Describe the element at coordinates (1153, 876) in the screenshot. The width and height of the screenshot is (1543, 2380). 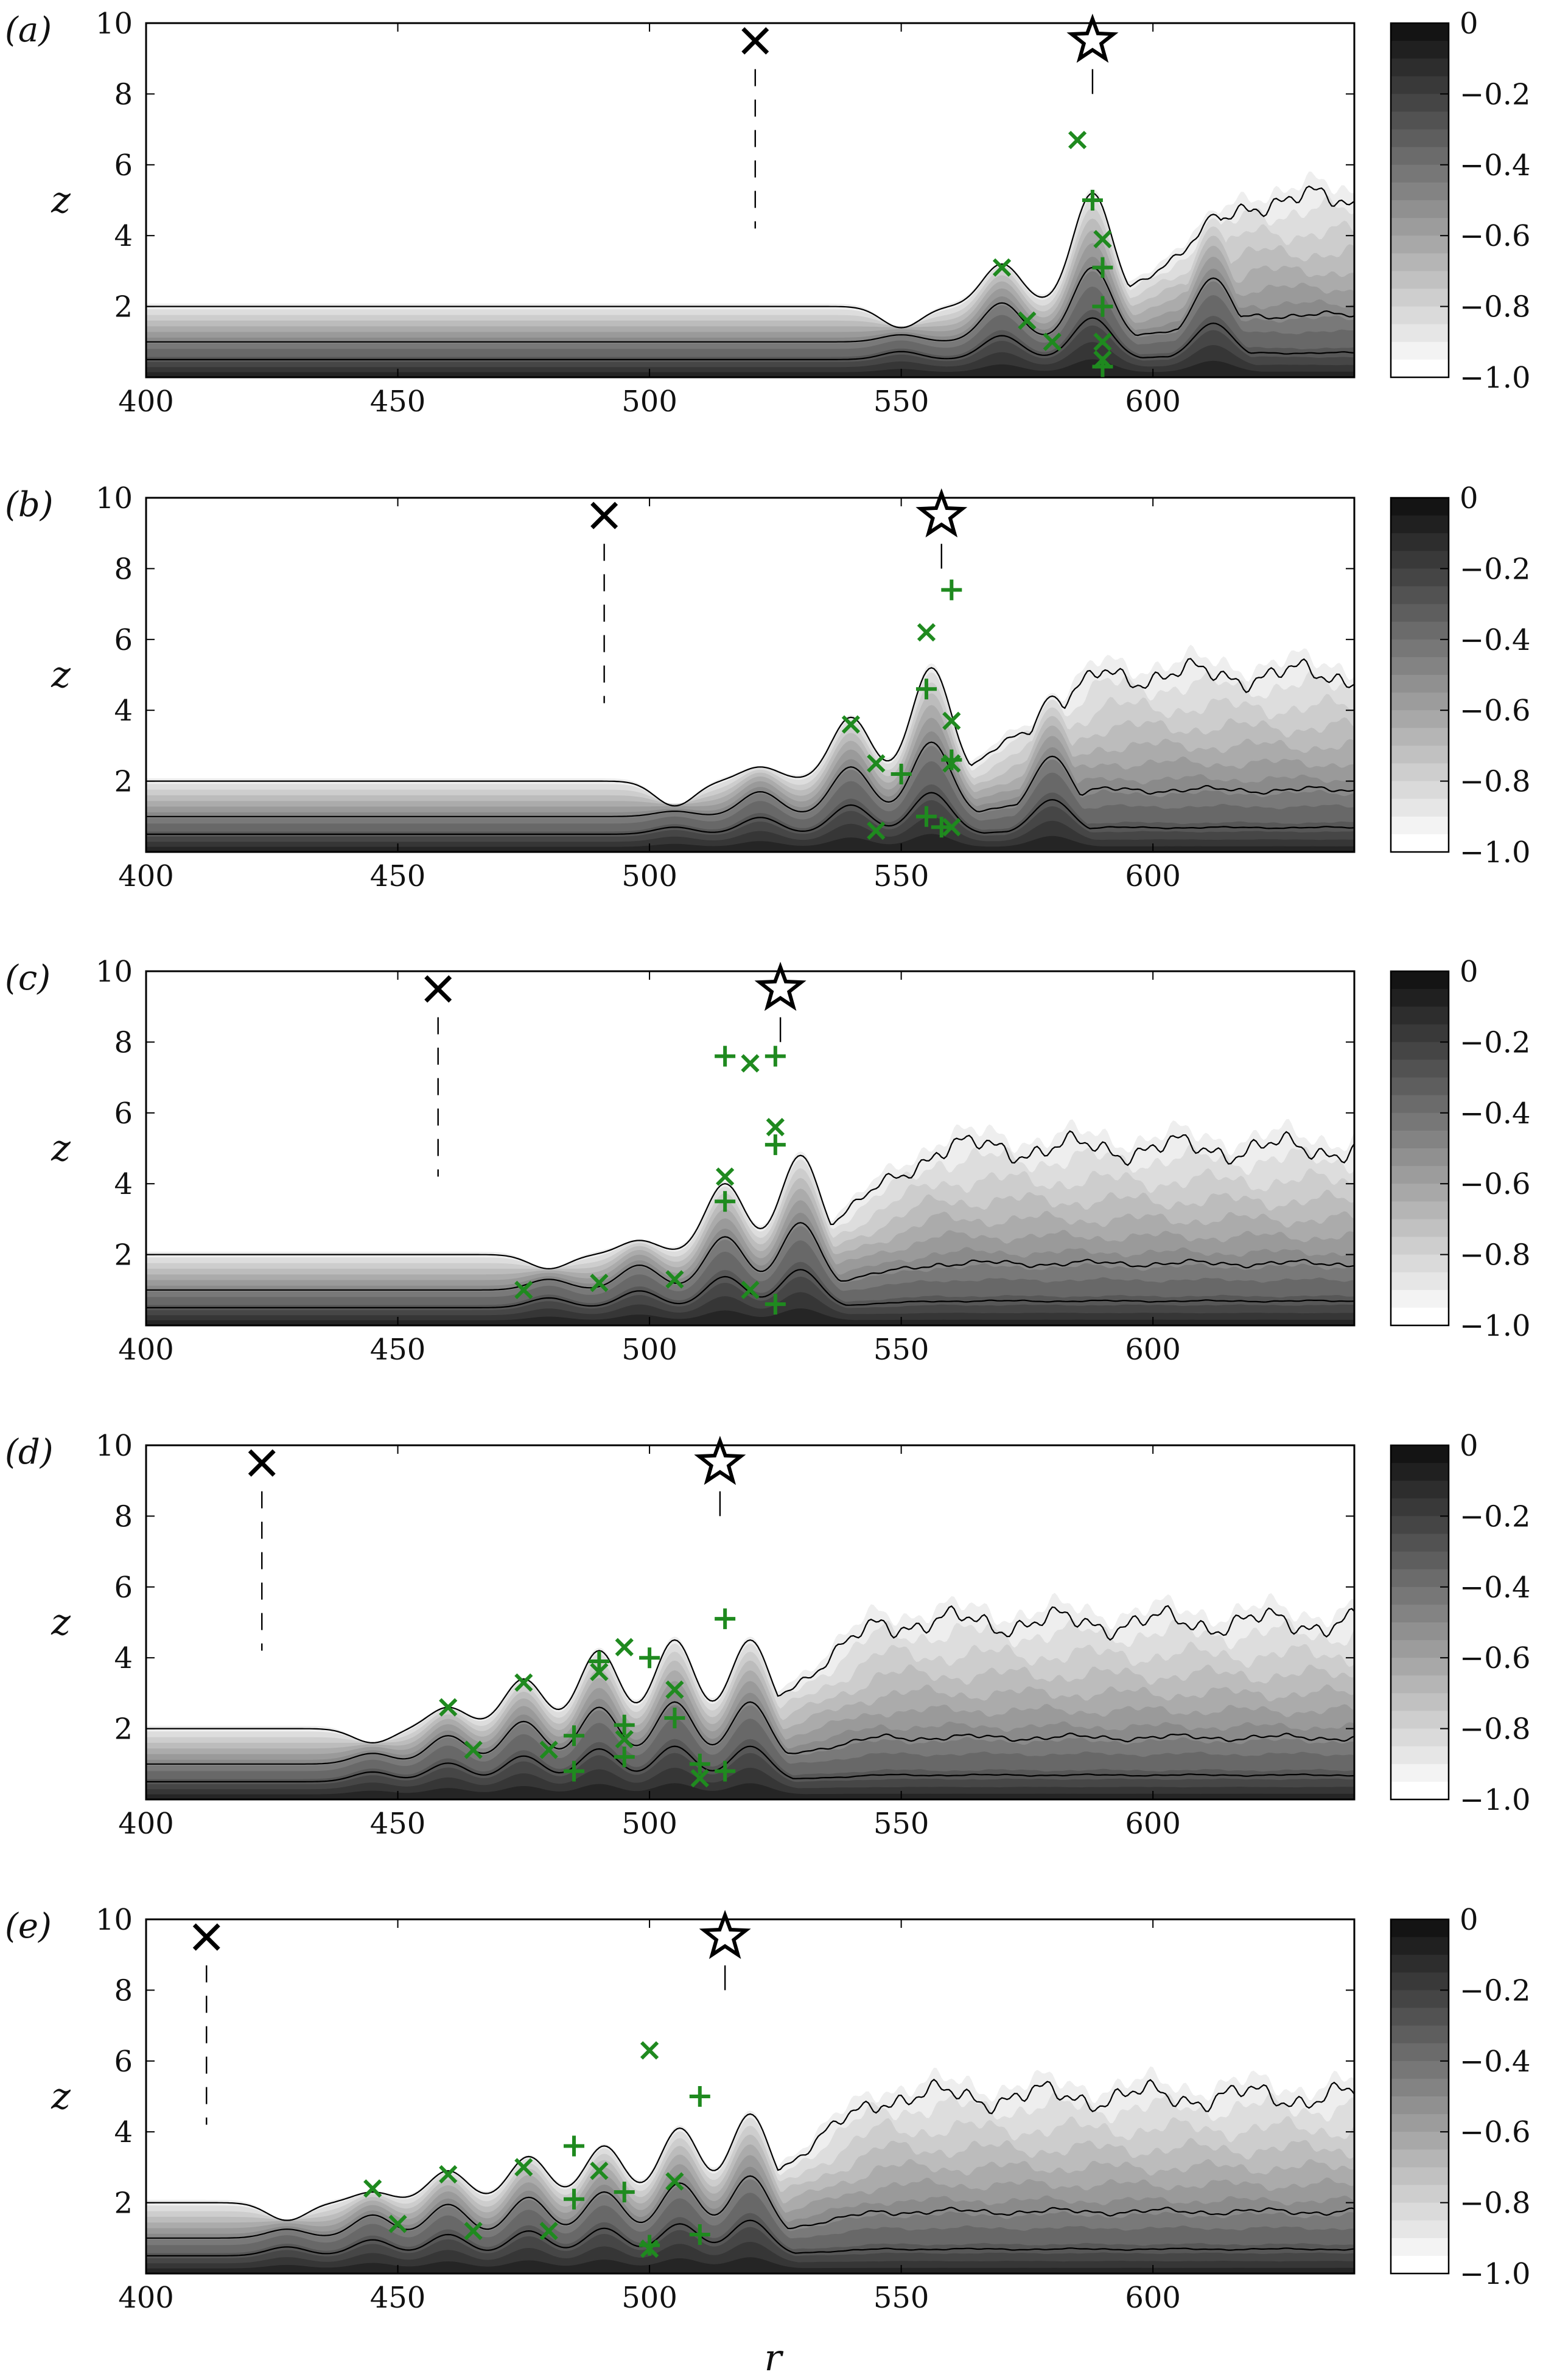
I see `x-tick-label: 600` at that location.